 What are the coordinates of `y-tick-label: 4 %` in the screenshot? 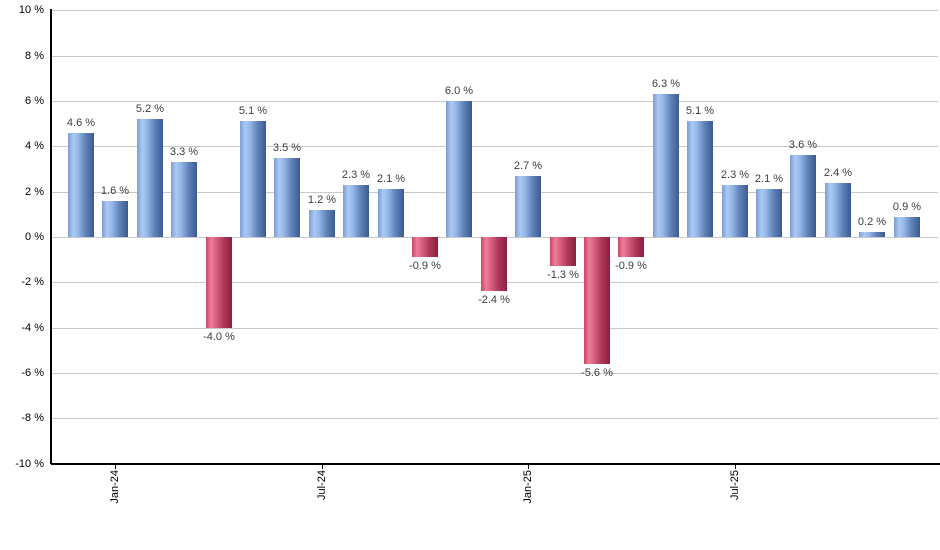 It's located at (34, 146).